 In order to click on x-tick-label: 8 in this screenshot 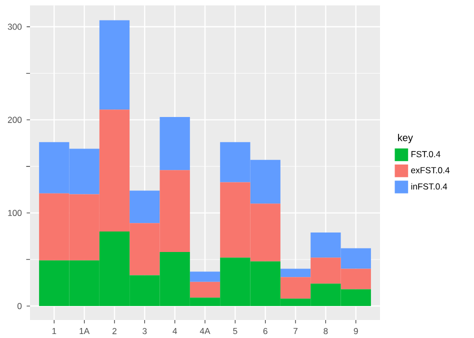, I will do `click(326, 331)`.